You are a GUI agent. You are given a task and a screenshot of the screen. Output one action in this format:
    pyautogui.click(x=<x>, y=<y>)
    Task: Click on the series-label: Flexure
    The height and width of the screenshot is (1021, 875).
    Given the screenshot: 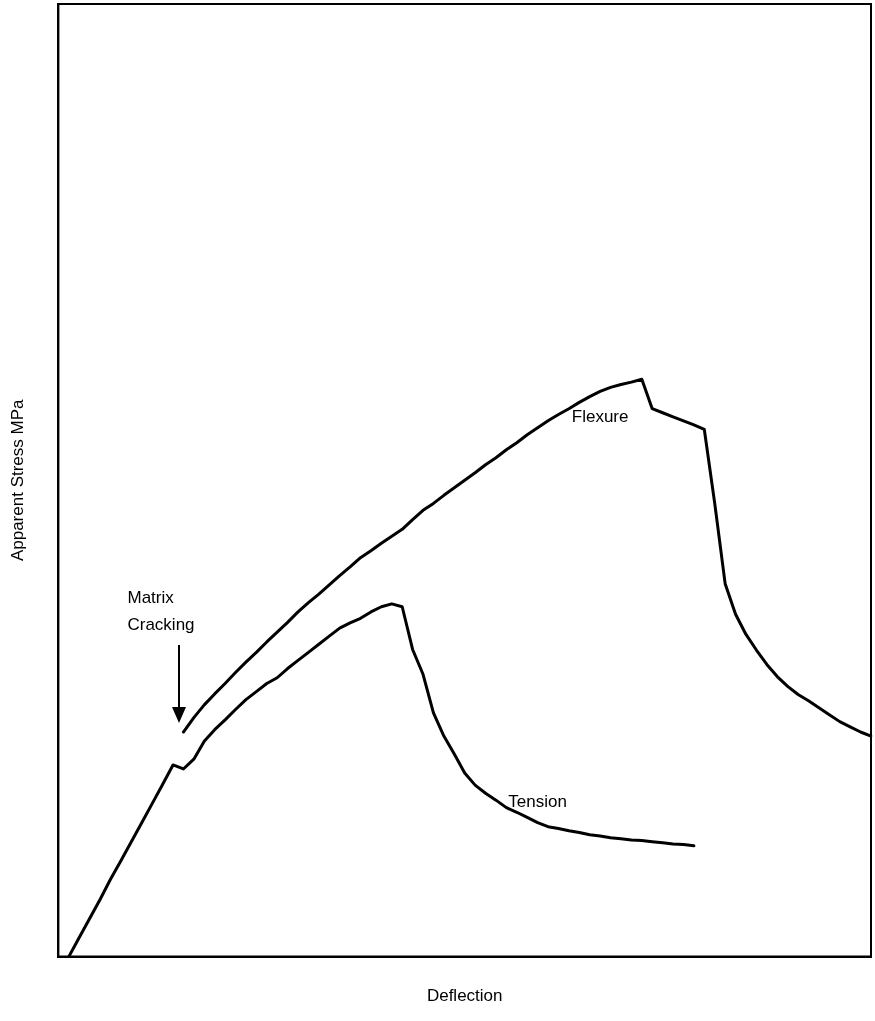 What is the action you would take?
    pyautogui.click(x=600, y=417)
    